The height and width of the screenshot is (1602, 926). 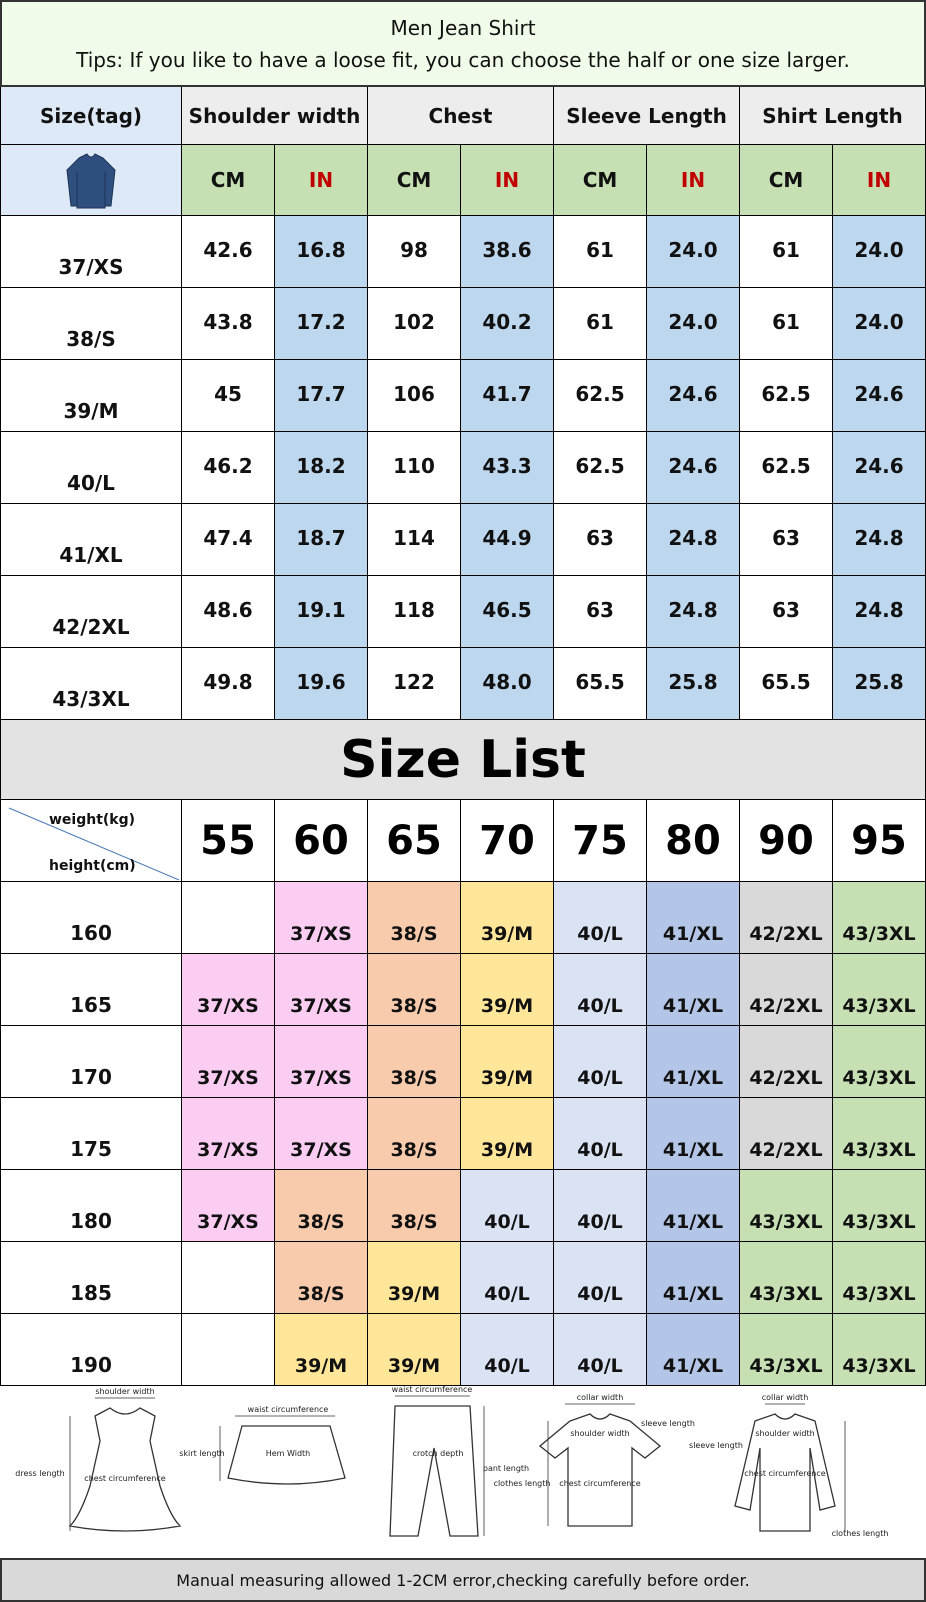 What do you see at coordinates (91, 468) in the screenshot?
I see `size-tag: 40/L` at bounding box center [91, 468].